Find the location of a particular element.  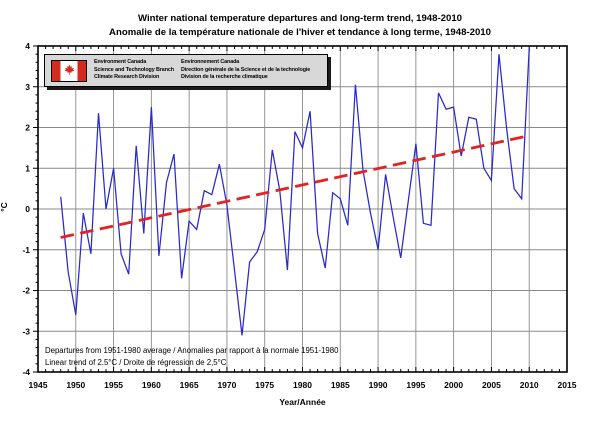

x-tick-label: 1995 is located at coordinates (415, 385).